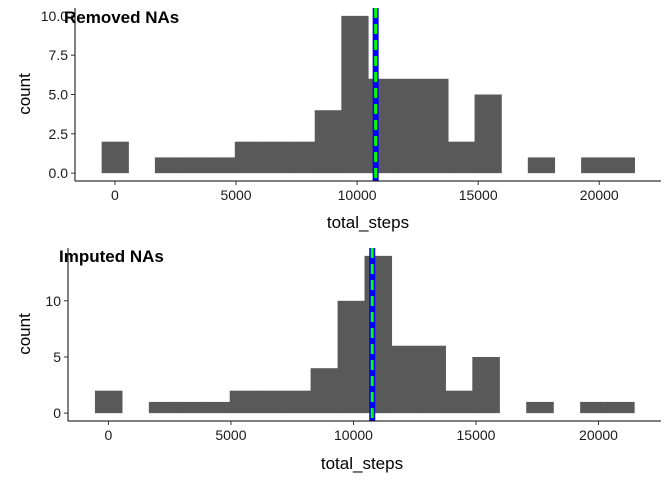  What do you see at coordinates (57, 413) in the screenshot?
I see `y-tick-label: 0` at bounding box center [57, 413].